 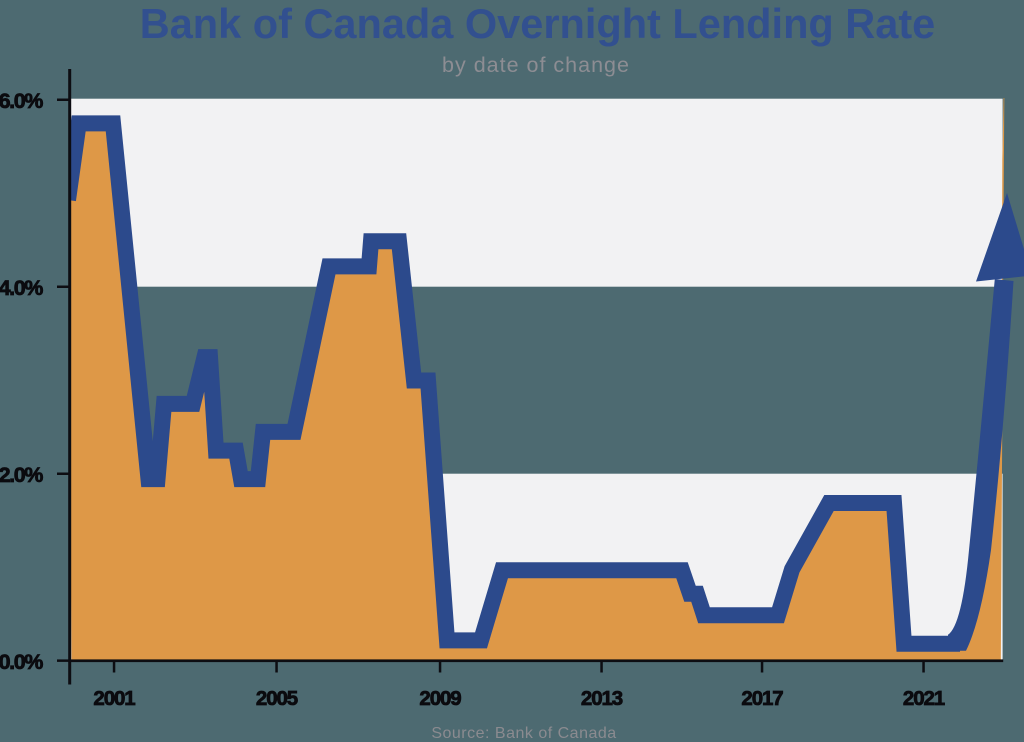 I want to click on svg-text: 6.0%, so click(x=21, y=101).